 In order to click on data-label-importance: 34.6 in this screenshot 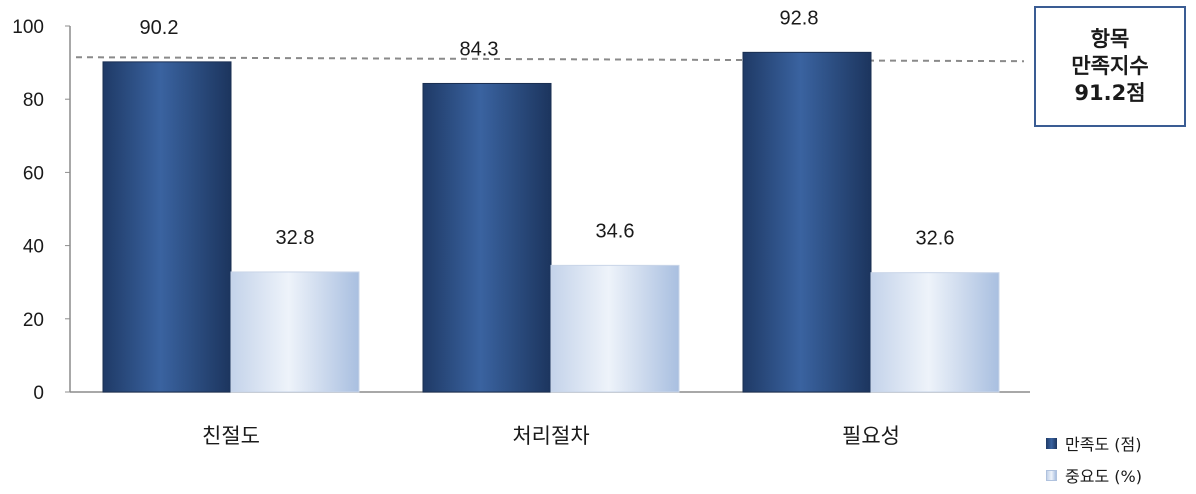, I will do `click(615, 231)`.